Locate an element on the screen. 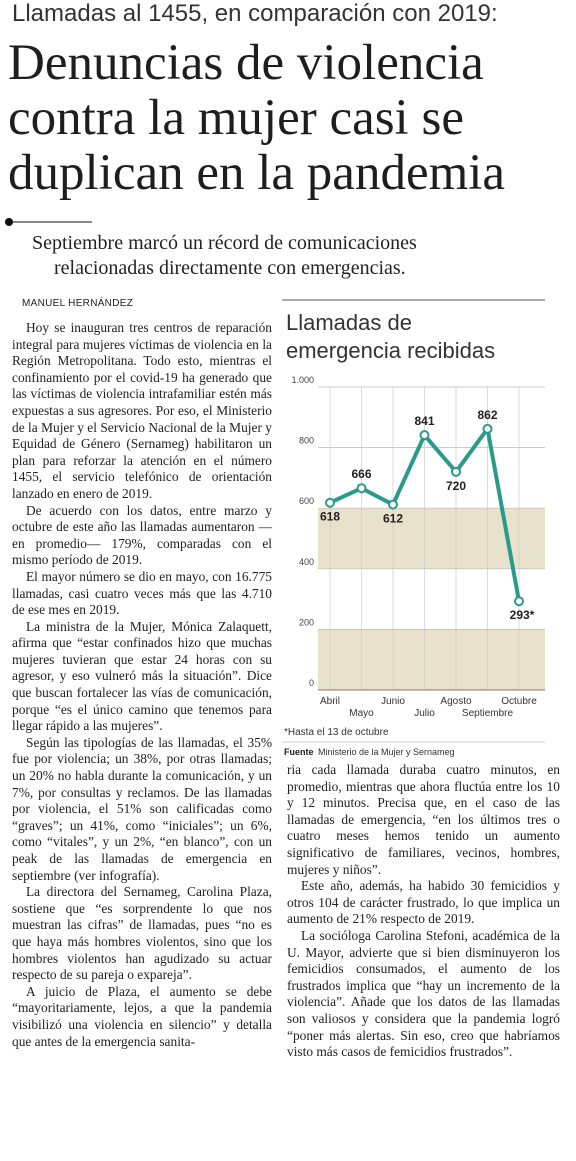  data-label: 618 is located at coordinates (330, 517).